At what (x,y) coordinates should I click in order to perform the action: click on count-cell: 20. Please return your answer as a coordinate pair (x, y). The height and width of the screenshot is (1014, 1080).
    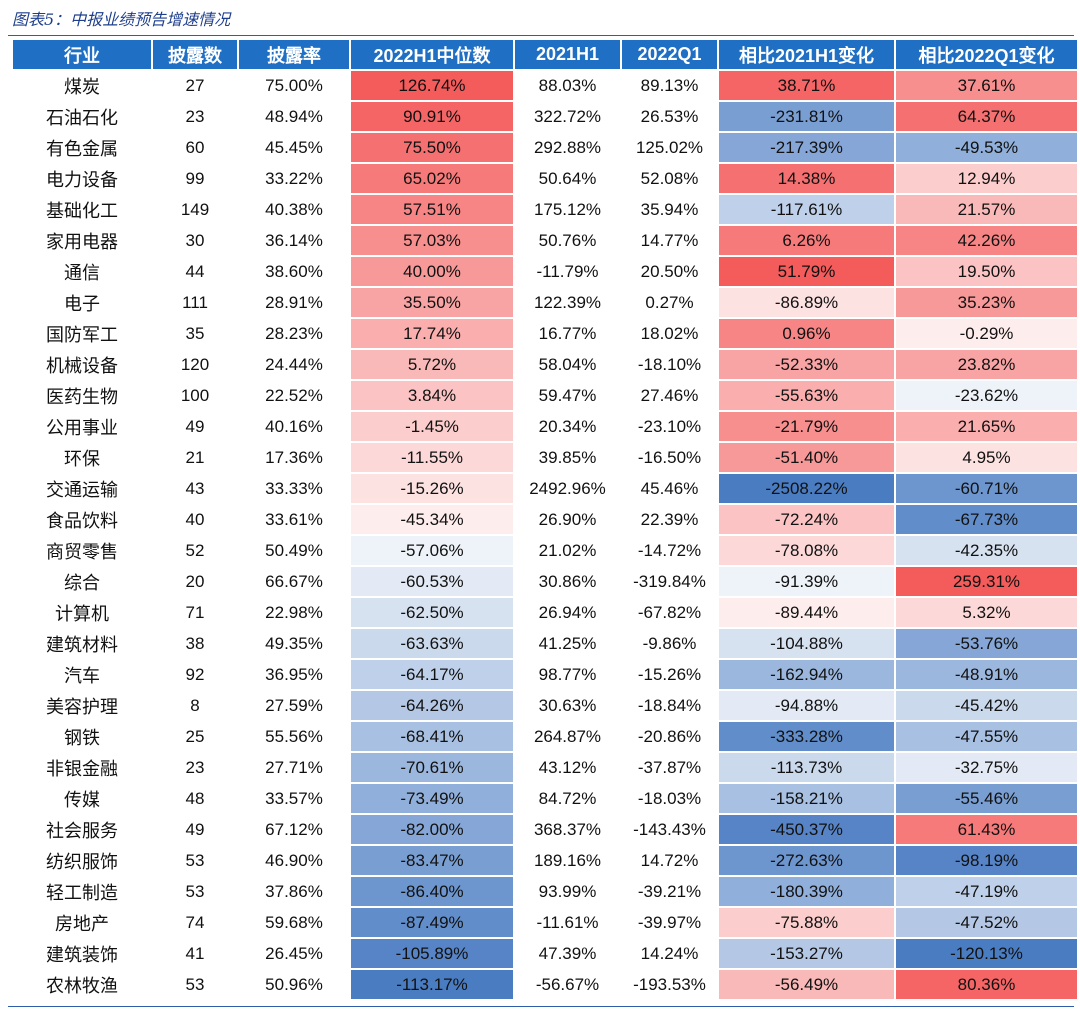
    Looking at the image, I should click on (195, 581).